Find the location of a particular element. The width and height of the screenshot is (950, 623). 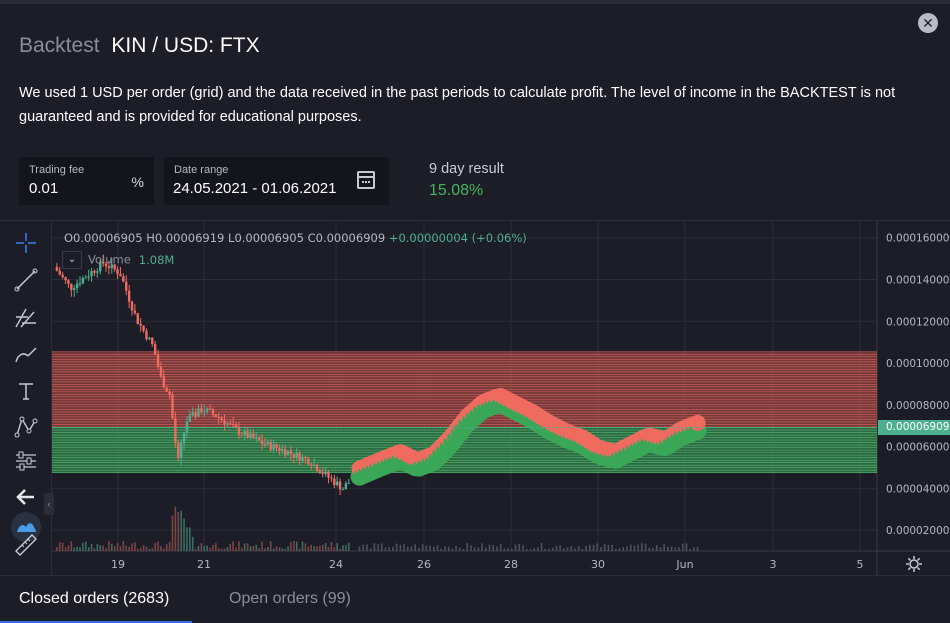

y-tick-label: 0.00016000 is located at coordinates (917, 239).